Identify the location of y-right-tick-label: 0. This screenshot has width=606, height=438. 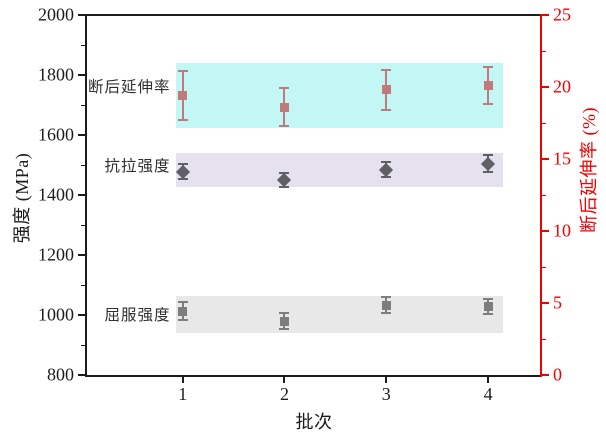
(557, 374).